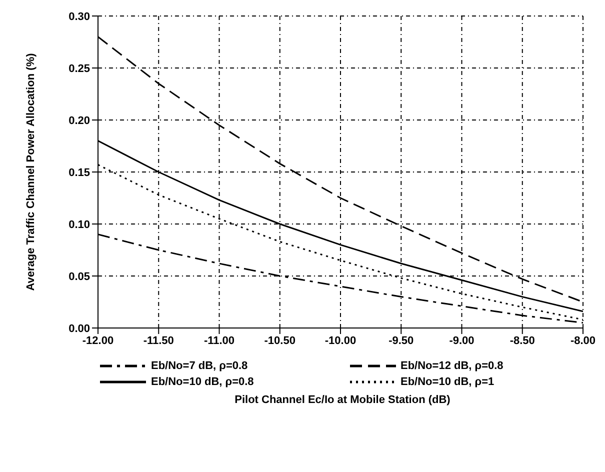 The image size is (605, 472). Describe the element at coordinates (79, 224) in the screenshot. I see `y-tick-label: 0.10` at that location.